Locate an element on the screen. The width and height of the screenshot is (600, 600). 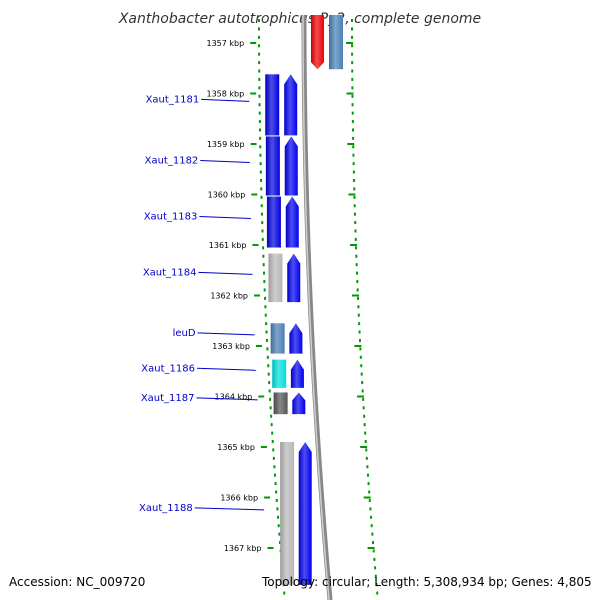
kbp-tick-label: 1359 kbp is located at coordinates (226, 144).